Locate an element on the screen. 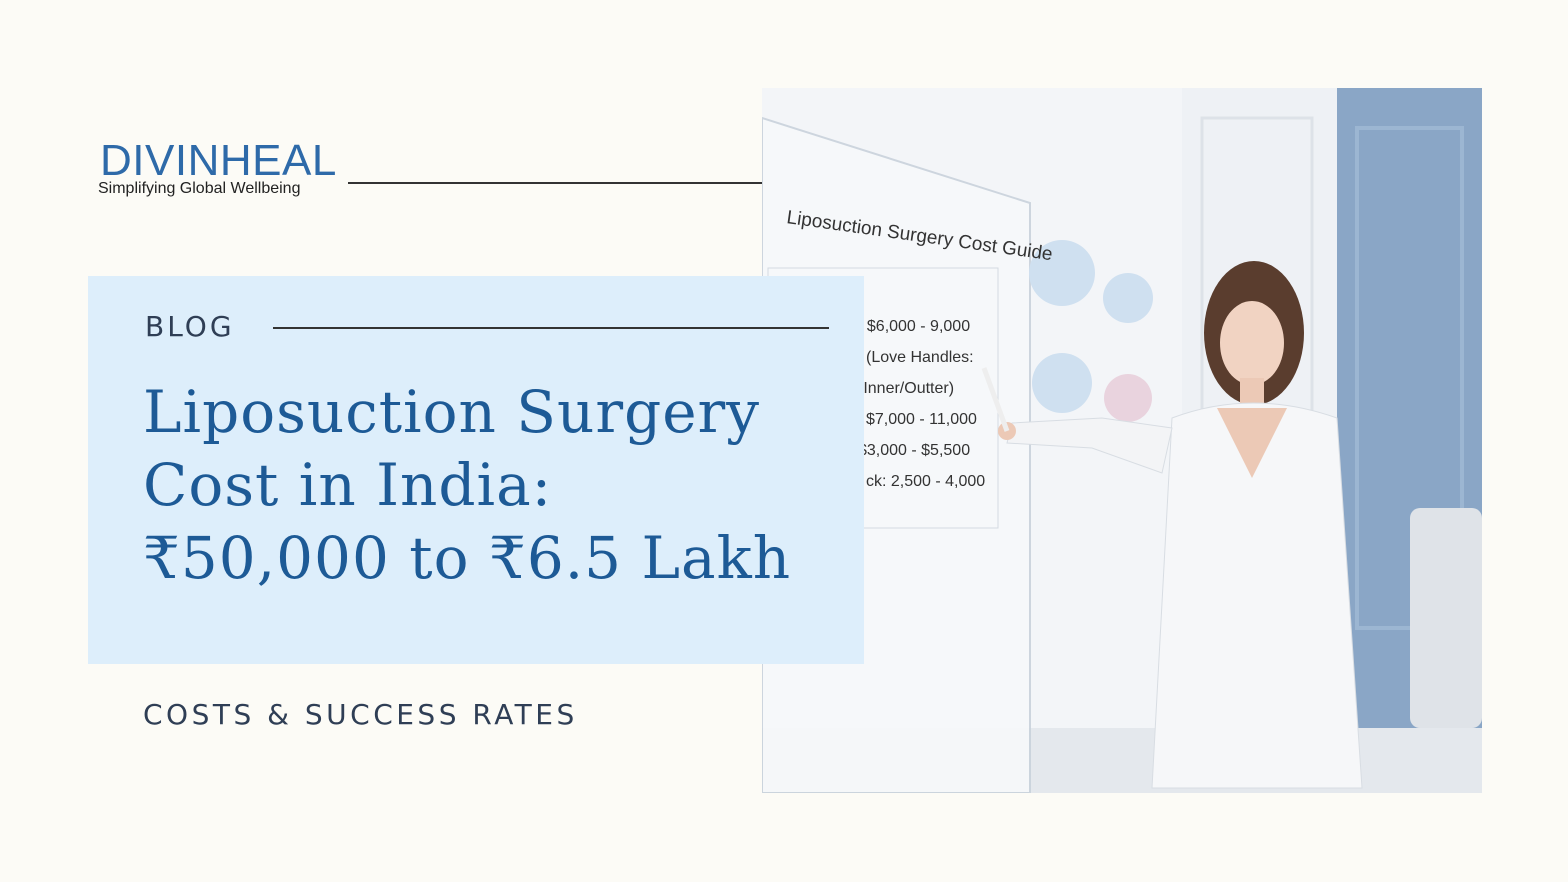  board-line: ck: 2,500 - 4,000 is located at coordinates (925, 481).